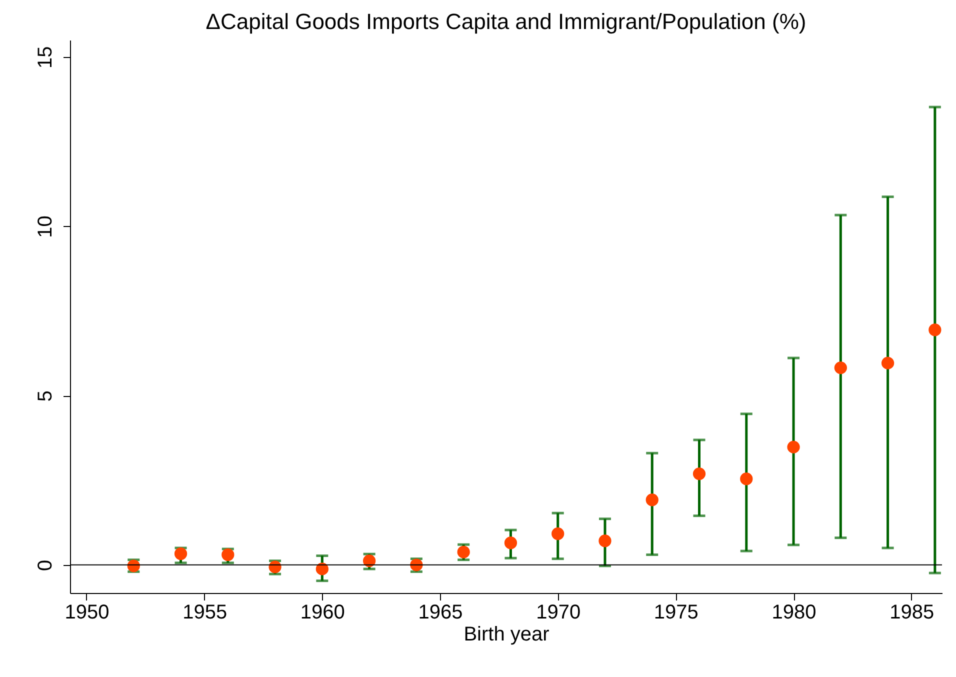 The image size is (956, 677). Describe the element at coordinates (87, 613) in the screenshot. I see `x-tick-label: 1950` at that location.